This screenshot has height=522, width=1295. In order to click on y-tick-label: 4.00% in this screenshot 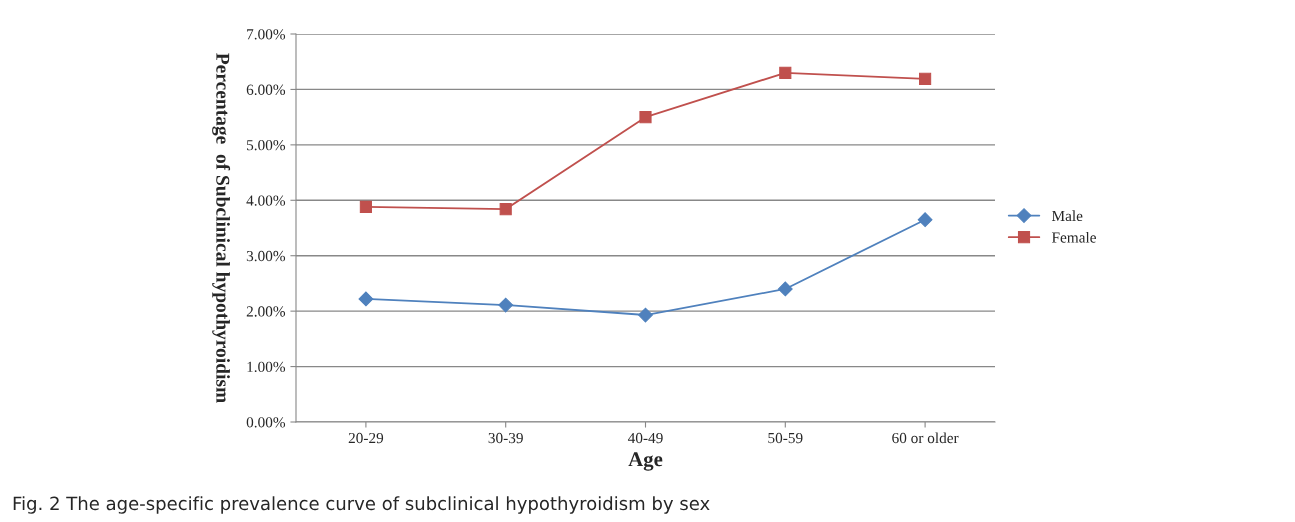, I will do `click(266, 200)`.